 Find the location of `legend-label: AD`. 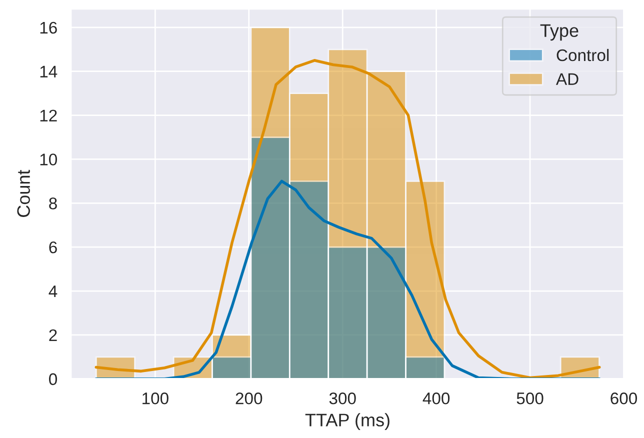

legend-label: AD is located at coordinates (567, 79).